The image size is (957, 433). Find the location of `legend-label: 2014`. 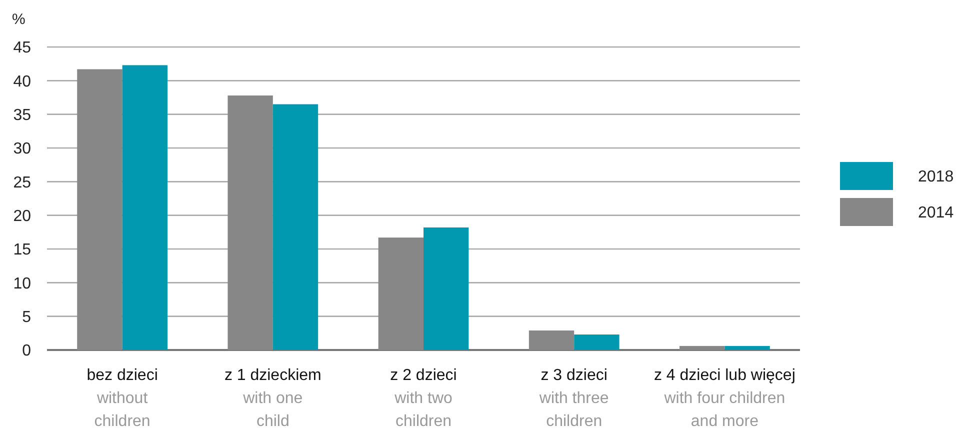

legend-label: 2014 is located at coordinates (936, 213).